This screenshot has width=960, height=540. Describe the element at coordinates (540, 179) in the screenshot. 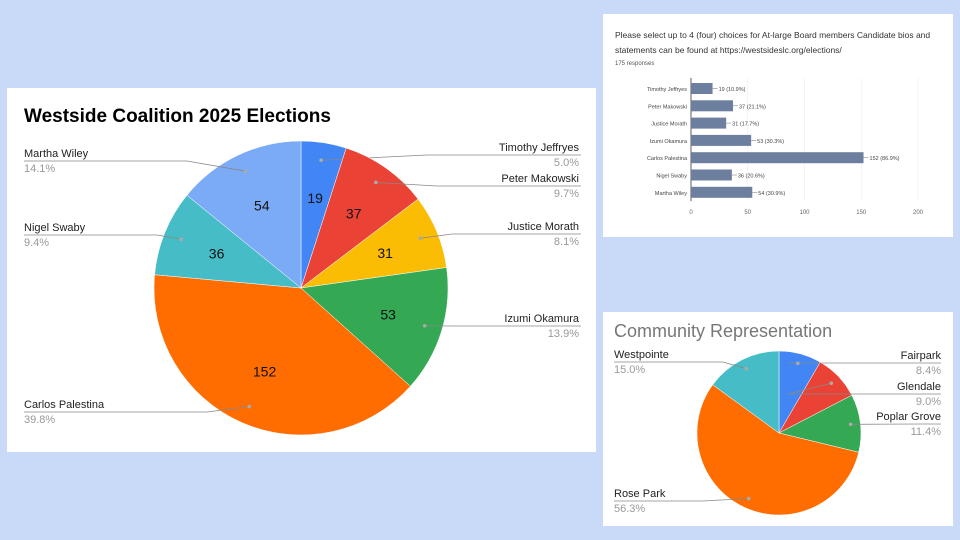

I see `slice-category-label: Peter Makowski` at that location.